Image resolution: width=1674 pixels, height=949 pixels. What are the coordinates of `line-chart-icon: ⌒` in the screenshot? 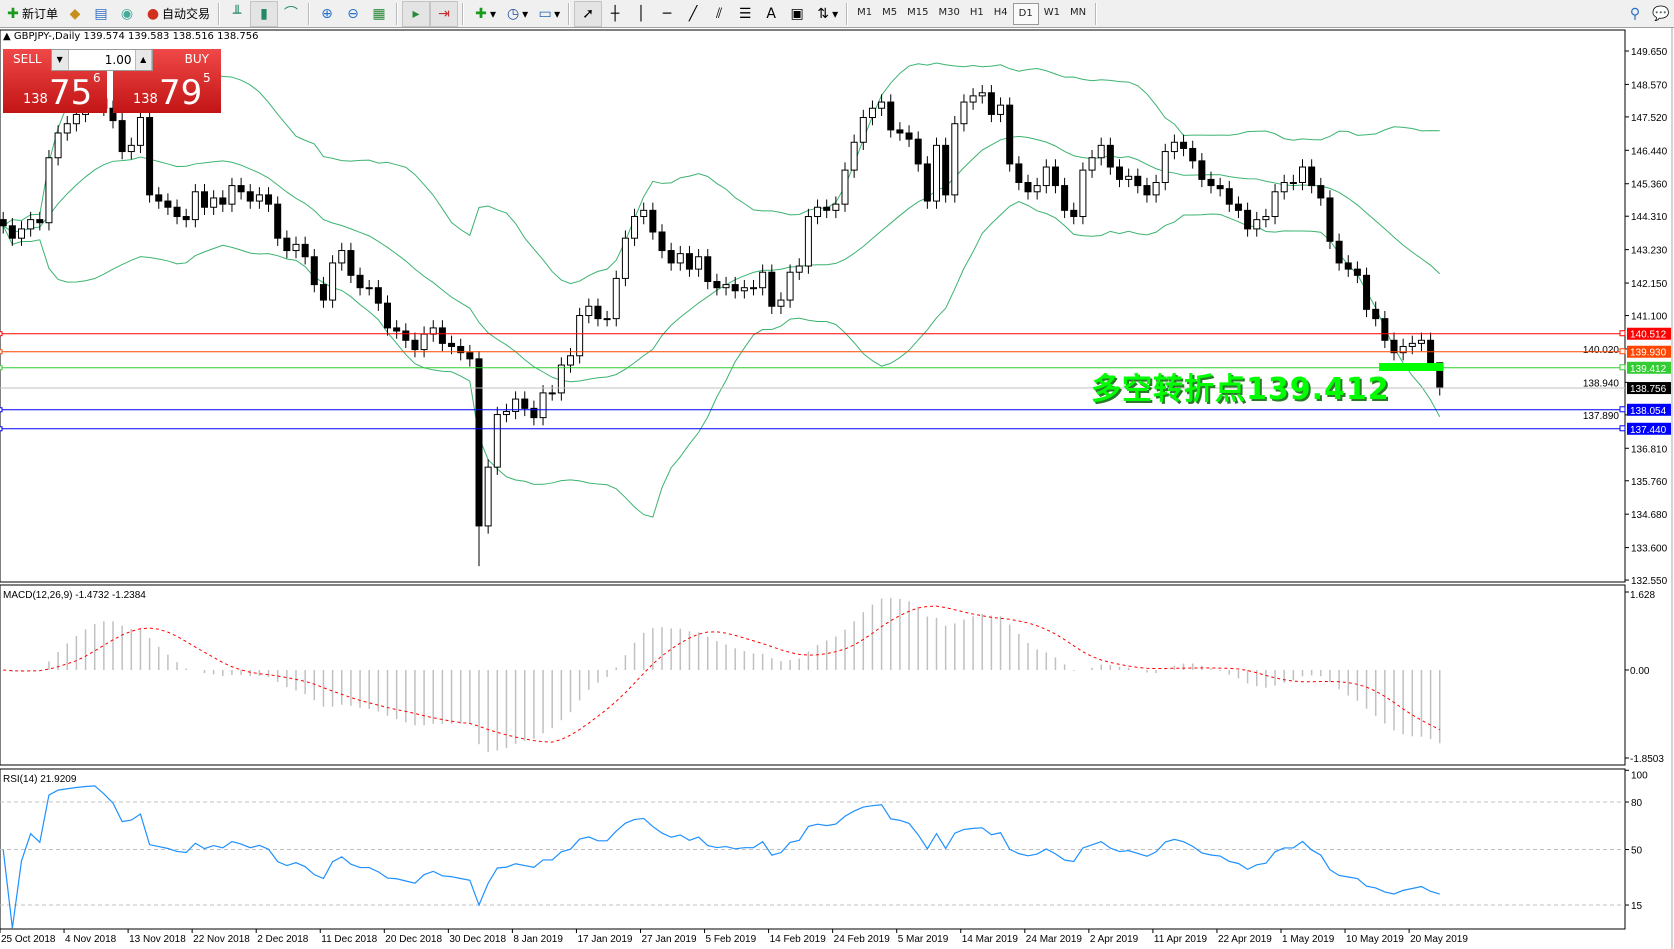 It's located at (291, 13).